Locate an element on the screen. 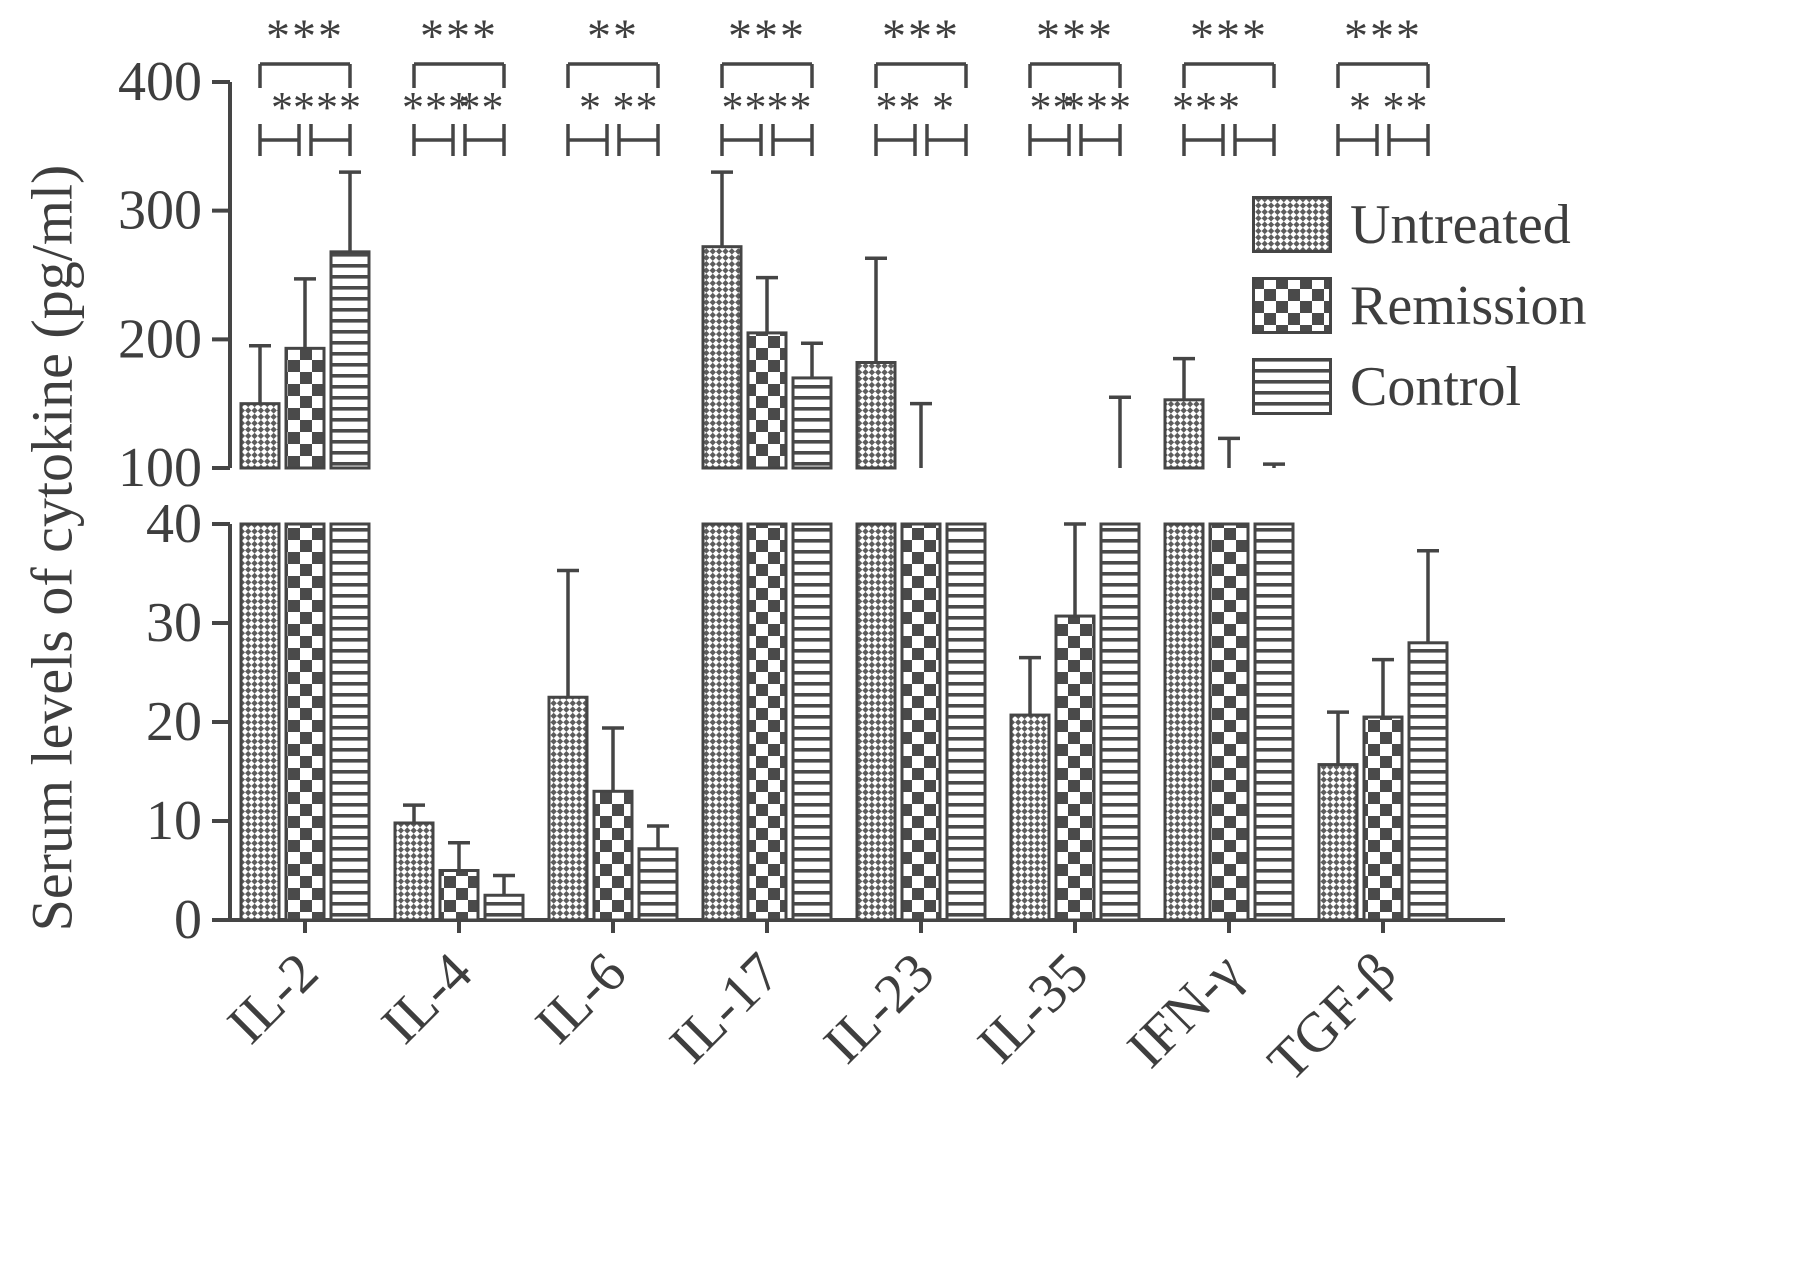  legend-item-control: Control is located at coordinates (1419, 386).